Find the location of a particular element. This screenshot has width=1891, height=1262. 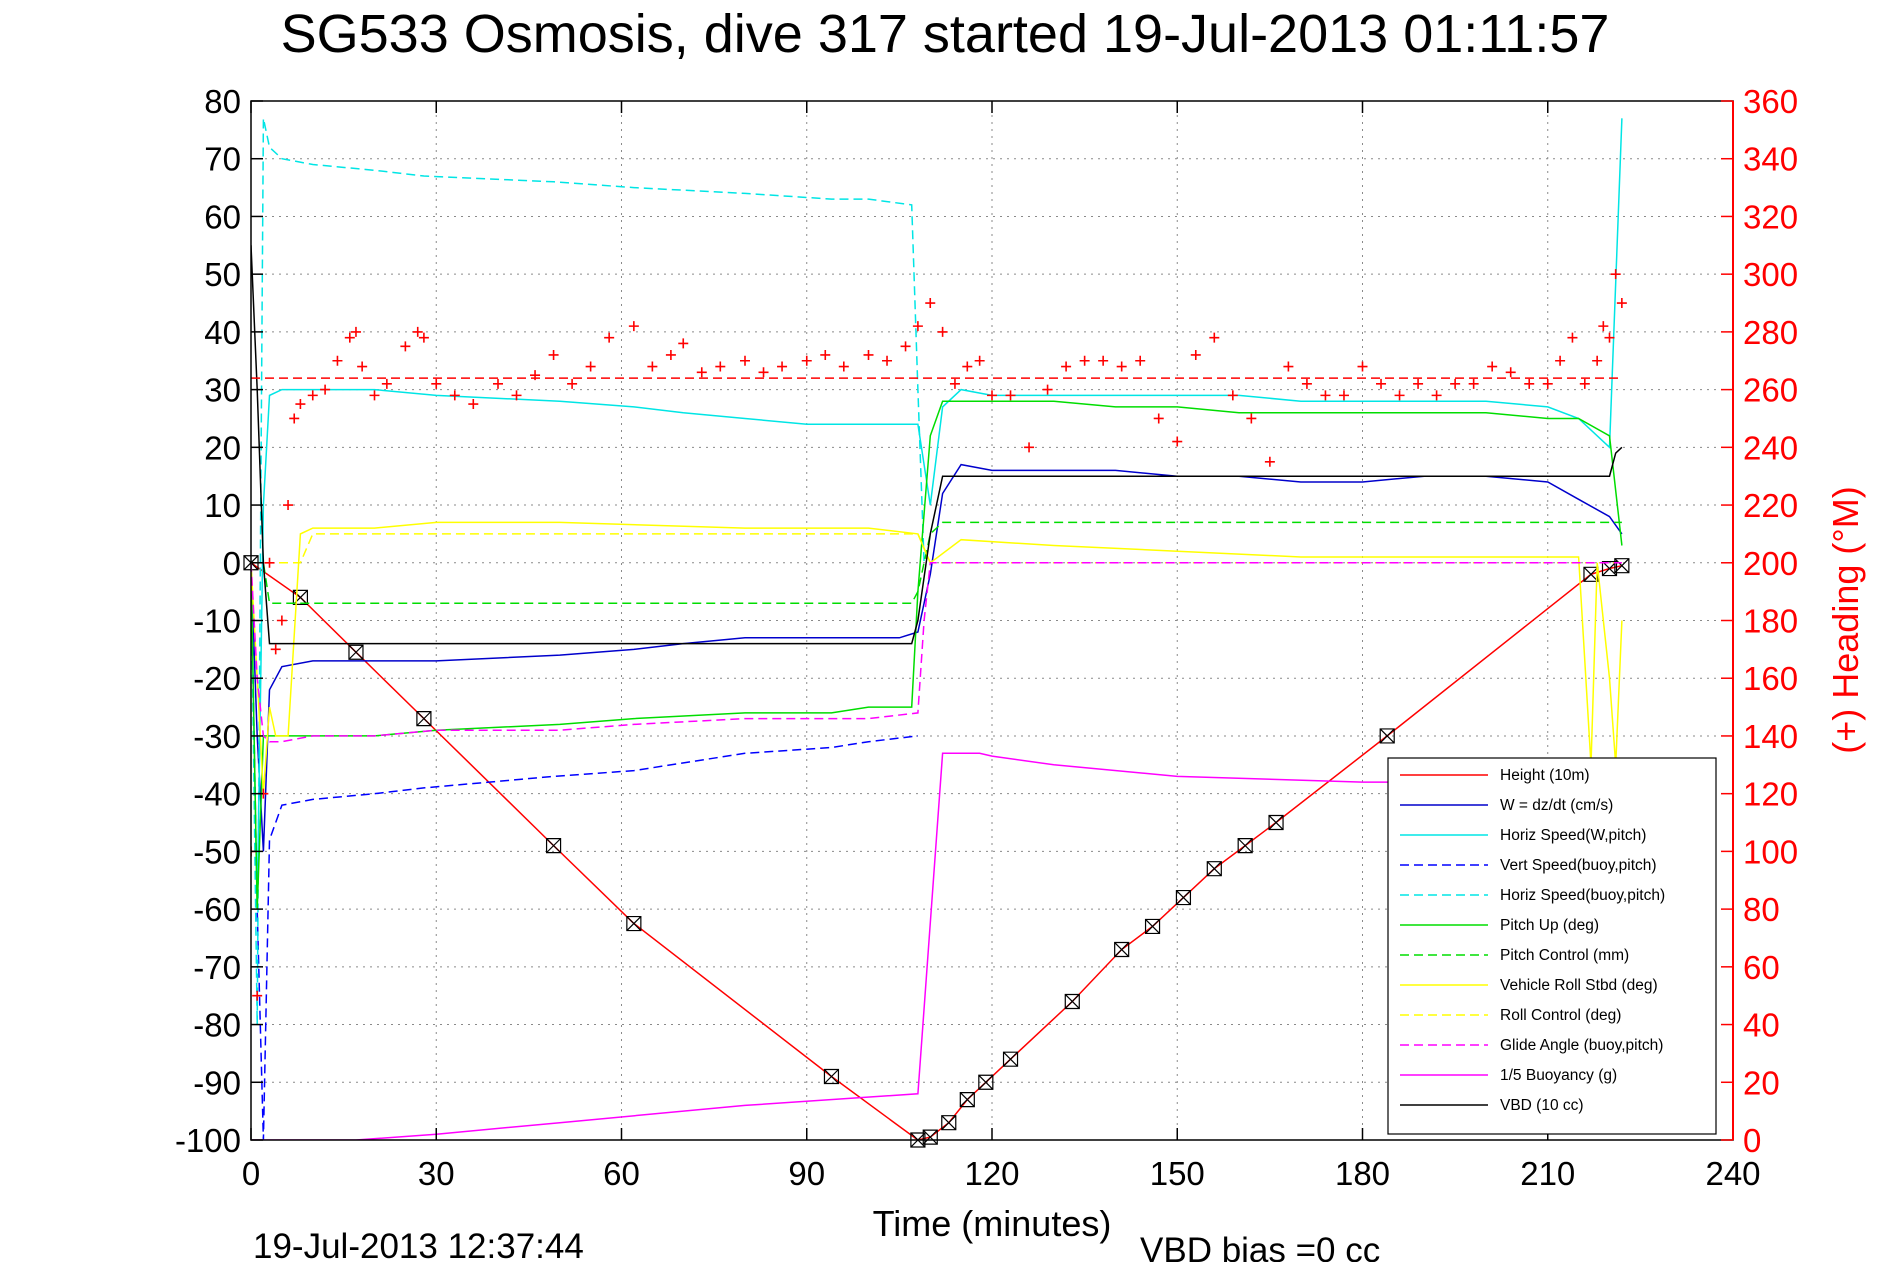

legend-label: Horiz Speed(W,pitch) is located at coordinates (1573, 835).